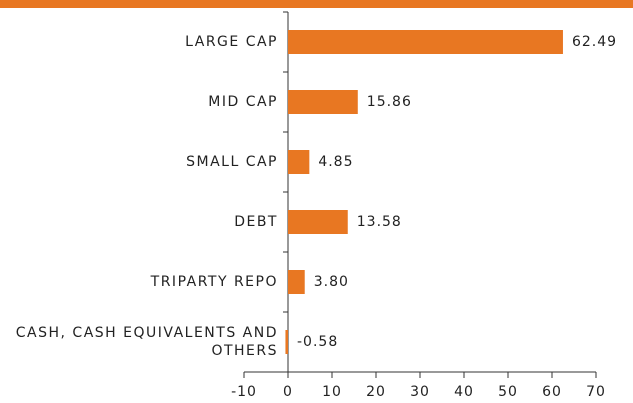 Image resolution: width=633 pixels, height=403 pixels. What do you see at coordinates (594, 42) in the screenshot?
I see `value-label: 62.49` at bounding box center [594, 42].